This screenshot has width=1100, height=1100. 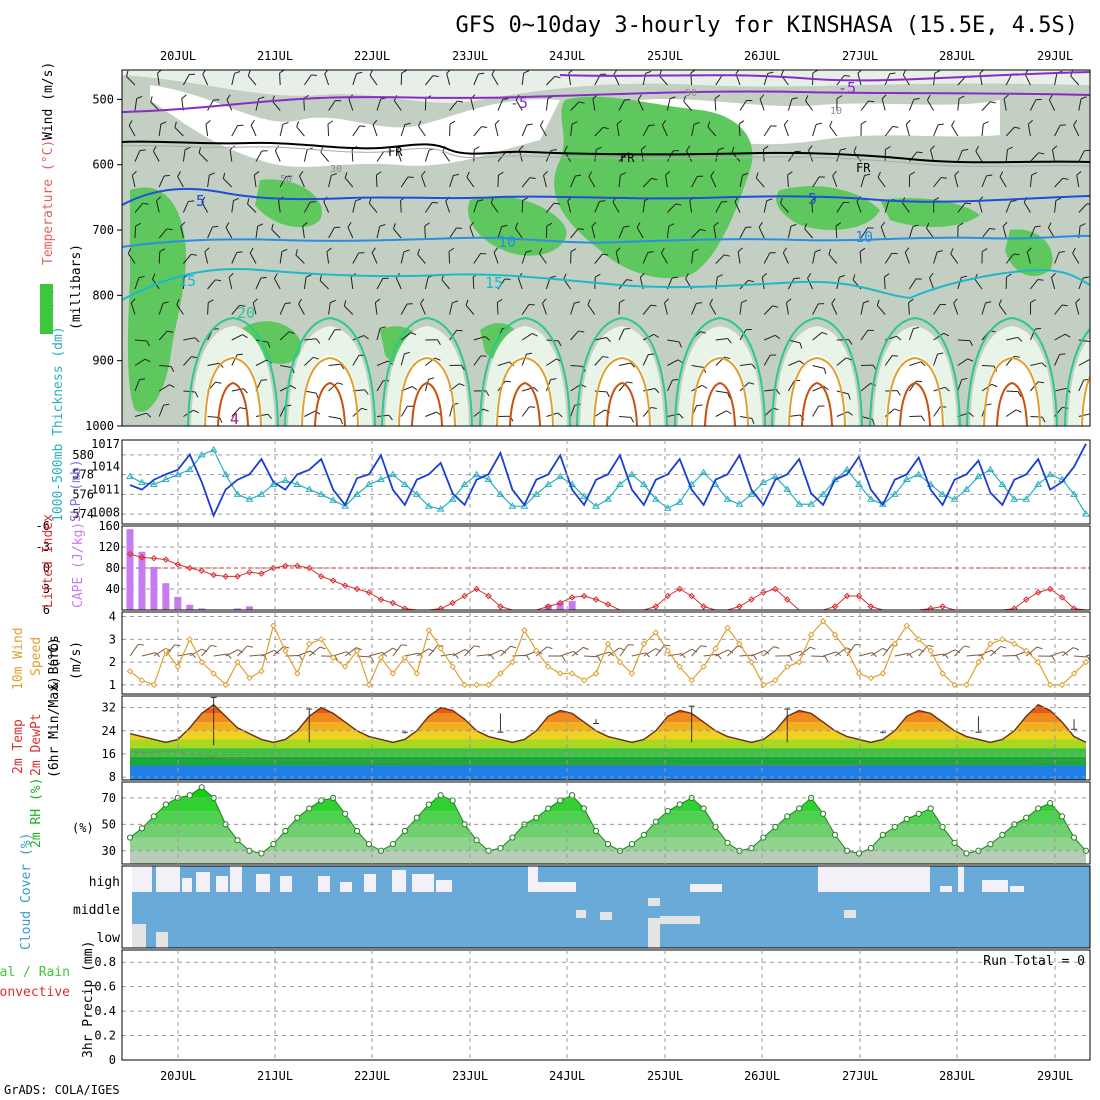 What do you see at coordinates (1055, 56) in the screenshot?
I see `date-label-top: 29JUL` at bounding box center [1055, 56].